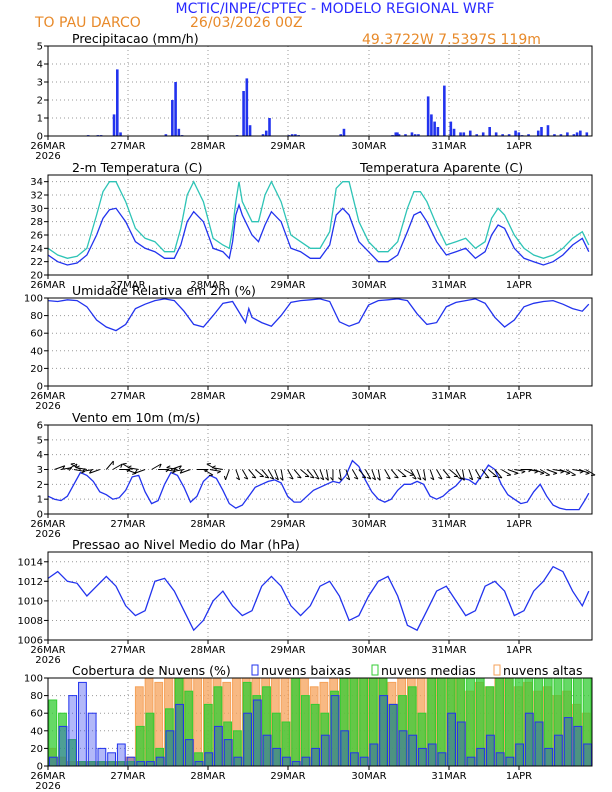  What do you see at coordinates (30, 621) in the screenshot?
I see `y-tick-label: 1008` at bounding box center [30, 621].